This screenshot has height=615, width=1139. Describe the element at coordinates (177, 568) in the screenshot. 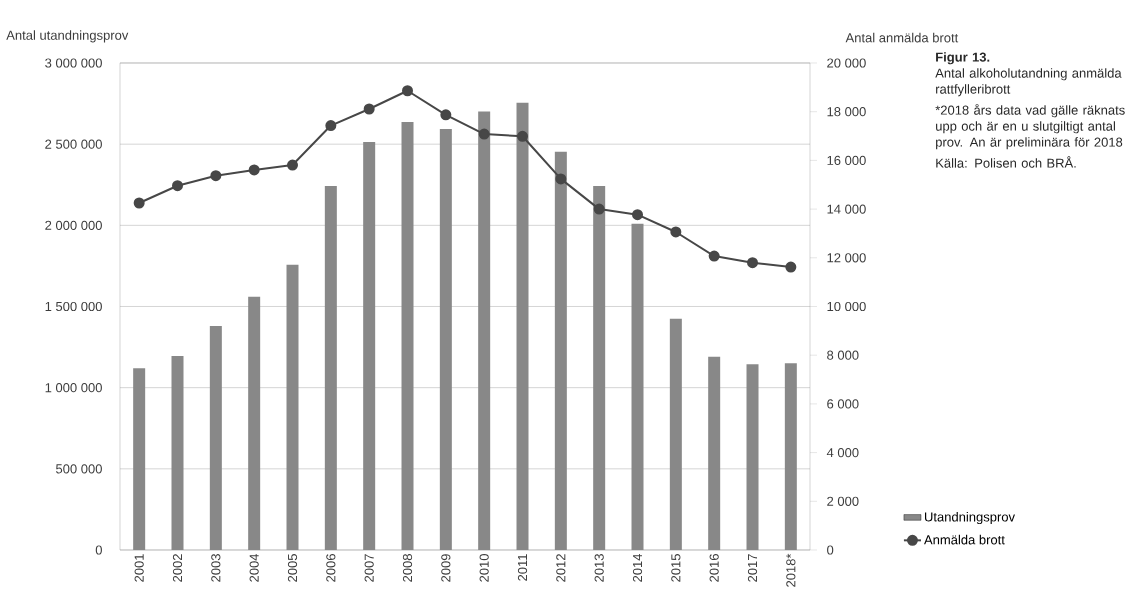

I see `x-tick-label: 2002` at that location.